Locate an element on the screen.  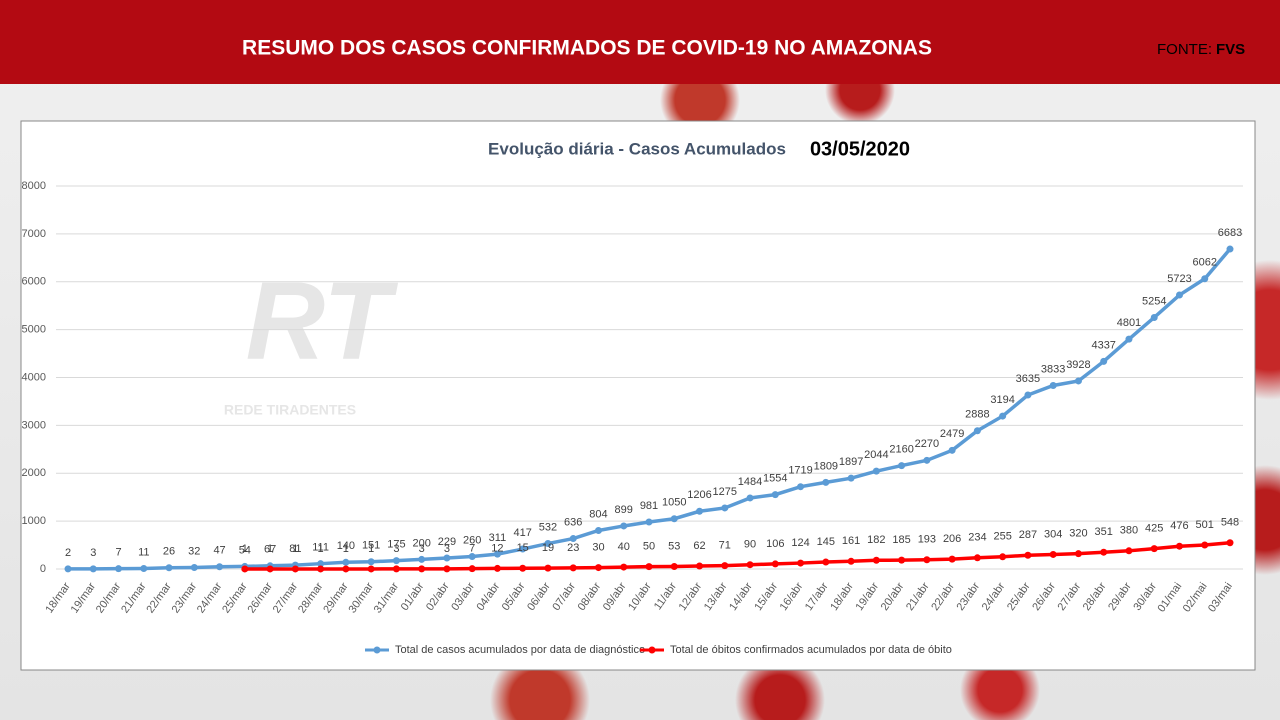
data-label: 234 is located at coordinates (977, 538).